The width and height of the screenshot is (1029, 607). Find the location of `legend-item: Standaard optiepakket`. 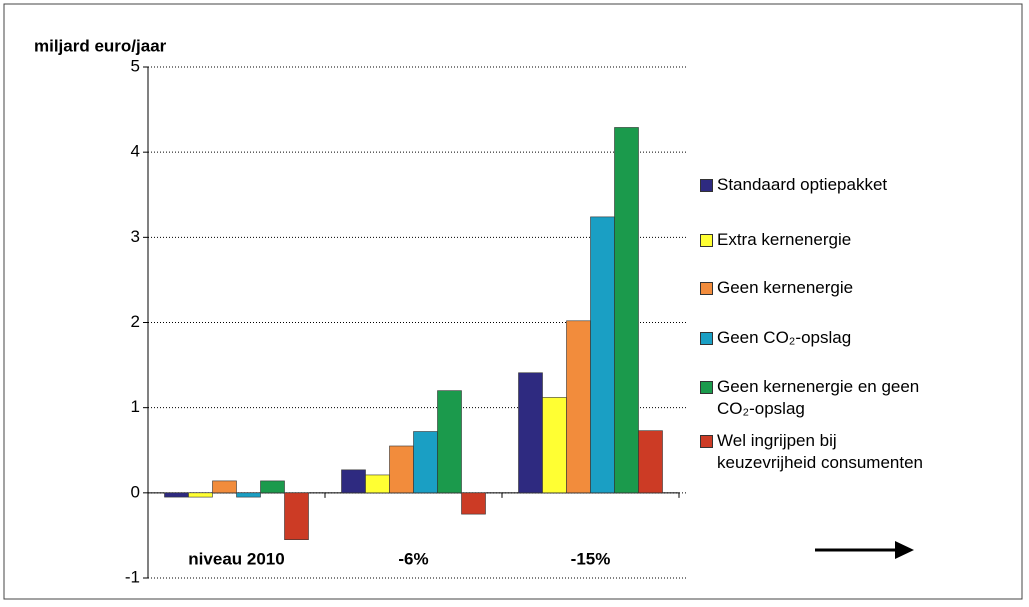

legend-item: Standaard optiepakket is located at coordinates (820, 185).